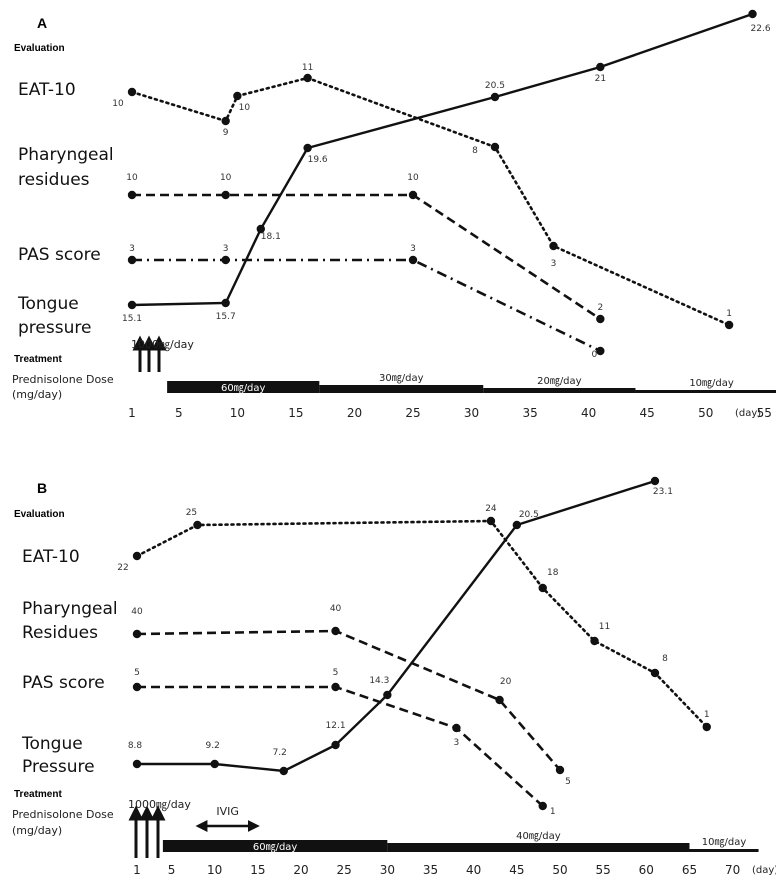 Image resolution: width=776 pixels, height=881 pixels. What do you see at coordinates (257, 870) in the screenshot?
I see `x-tick-label: 15` at bounding box center [257, 870].